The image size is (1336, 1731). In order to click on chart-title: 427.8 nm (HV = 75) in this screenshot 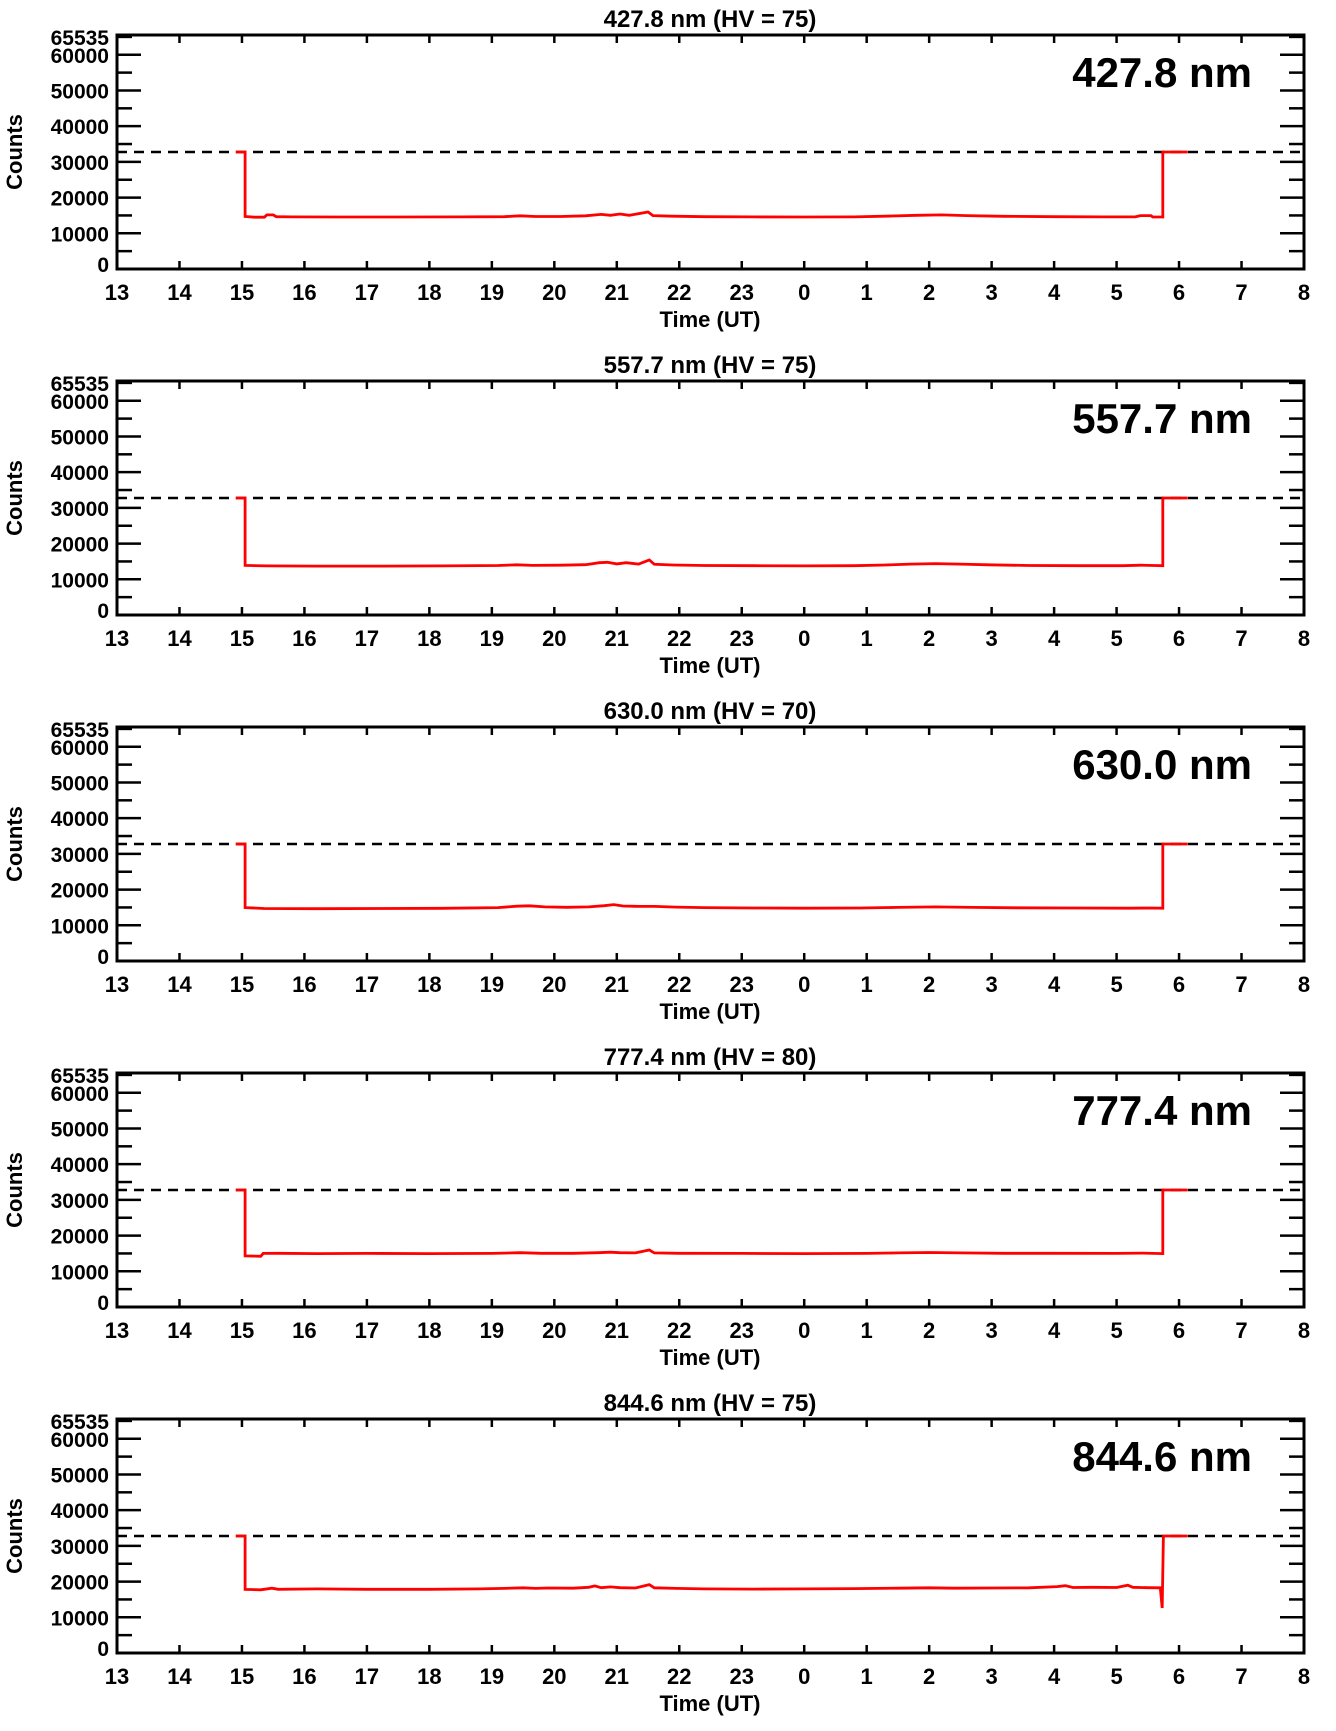, I will do `click(710, 19)`.